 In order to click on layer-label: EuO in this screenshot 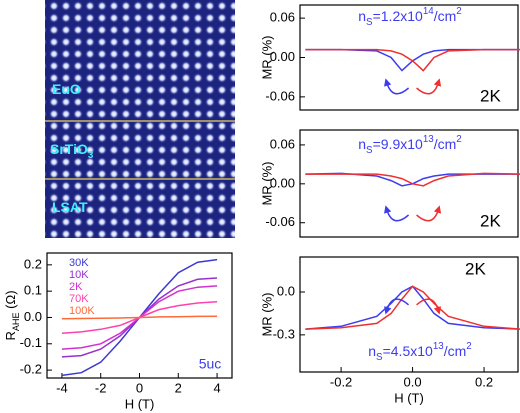, I will do `click(66, 89)`.